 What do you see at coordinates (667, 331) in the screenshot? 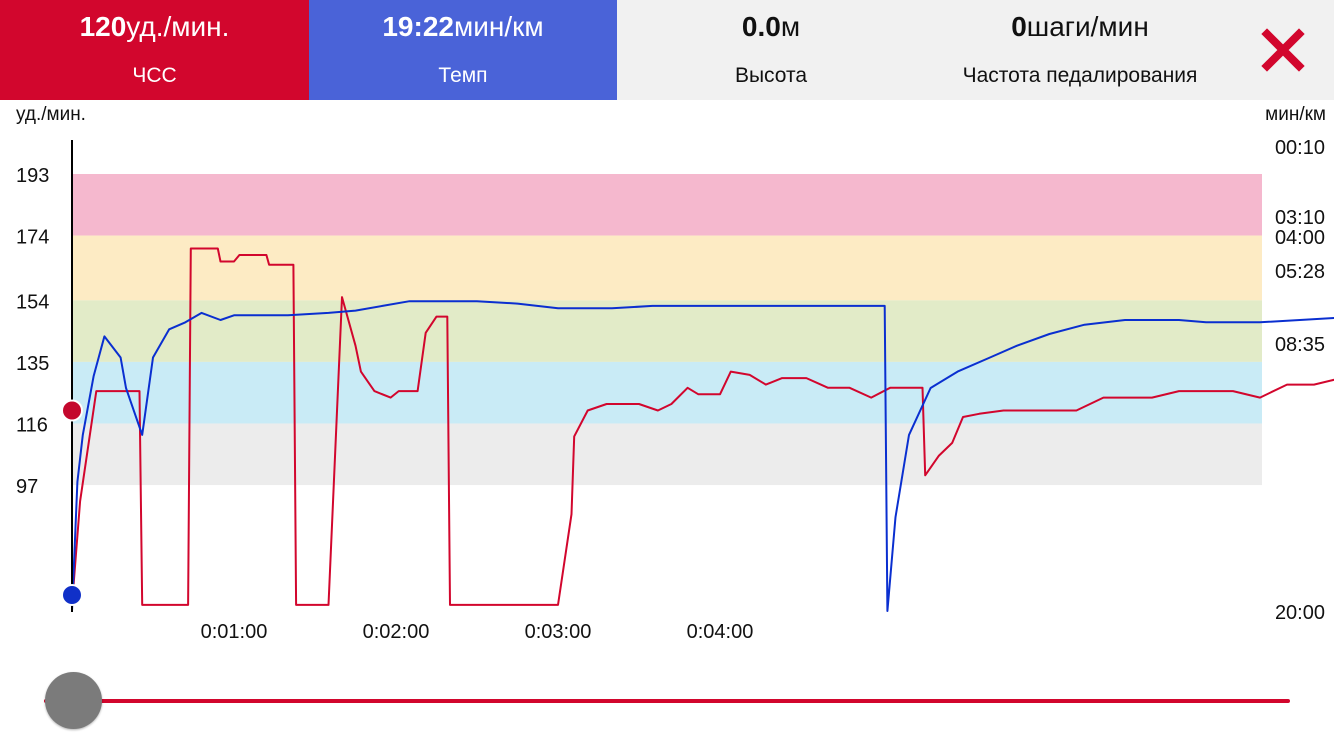
I see `hr-zone3-band` at bounding box center [667, 331].